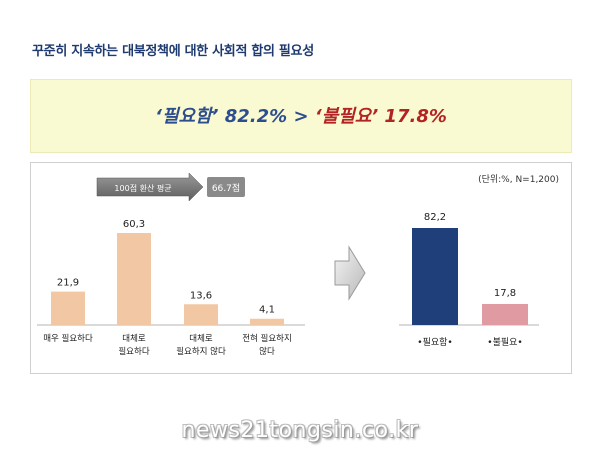 This screenshot has width=600, height=450. I want to click on left-category-label-4-1: 전혀 필요하지, so click(267, 338).